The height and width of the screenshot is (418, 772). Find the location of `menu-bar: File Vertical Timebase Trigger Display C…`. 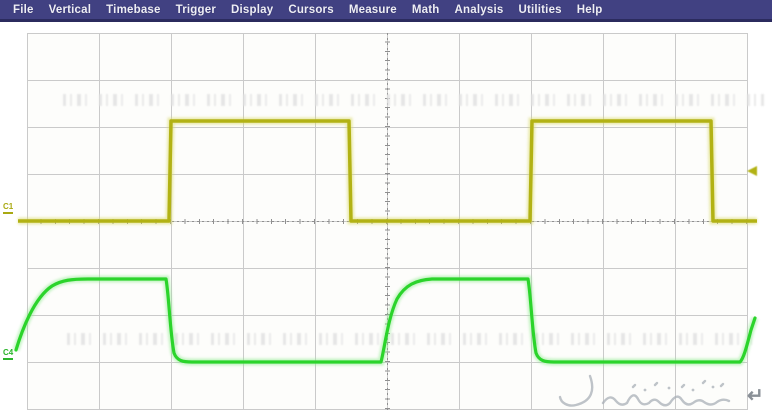

menu-bar: File Vertical Timebase Trigger Display C… is located at coordinates (386, 11).